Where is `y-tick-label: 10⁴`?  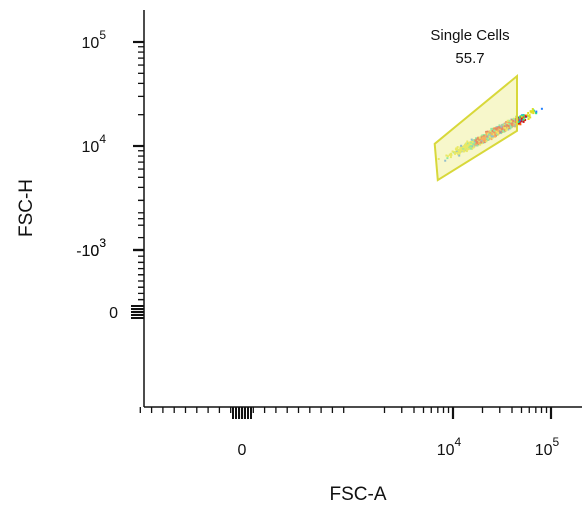 y-tick-label: 10⁴ is located at coordinates (94, 144).